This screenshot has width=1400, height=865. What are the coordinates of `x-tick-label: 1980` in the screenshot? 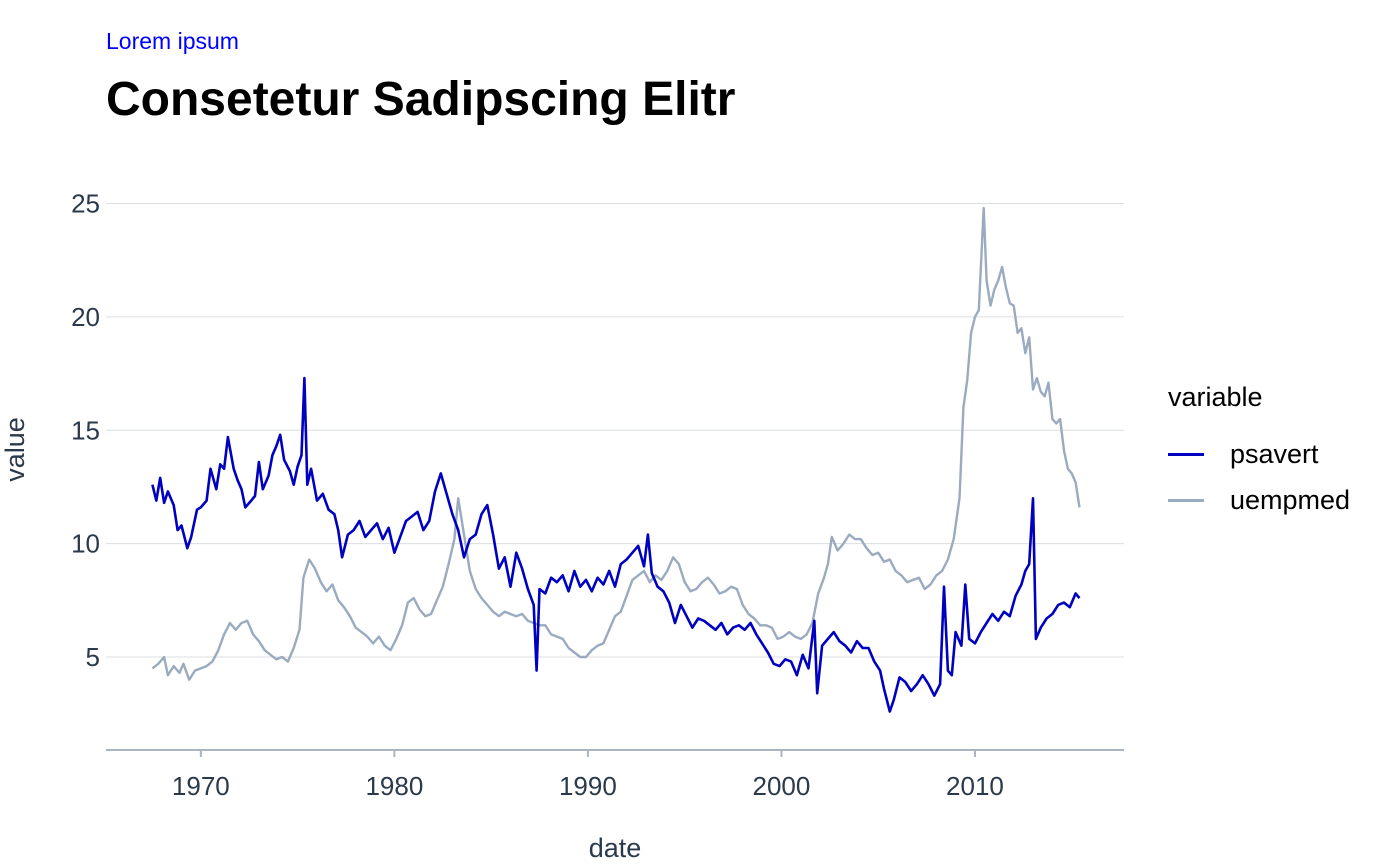 It's located at (394, 786).